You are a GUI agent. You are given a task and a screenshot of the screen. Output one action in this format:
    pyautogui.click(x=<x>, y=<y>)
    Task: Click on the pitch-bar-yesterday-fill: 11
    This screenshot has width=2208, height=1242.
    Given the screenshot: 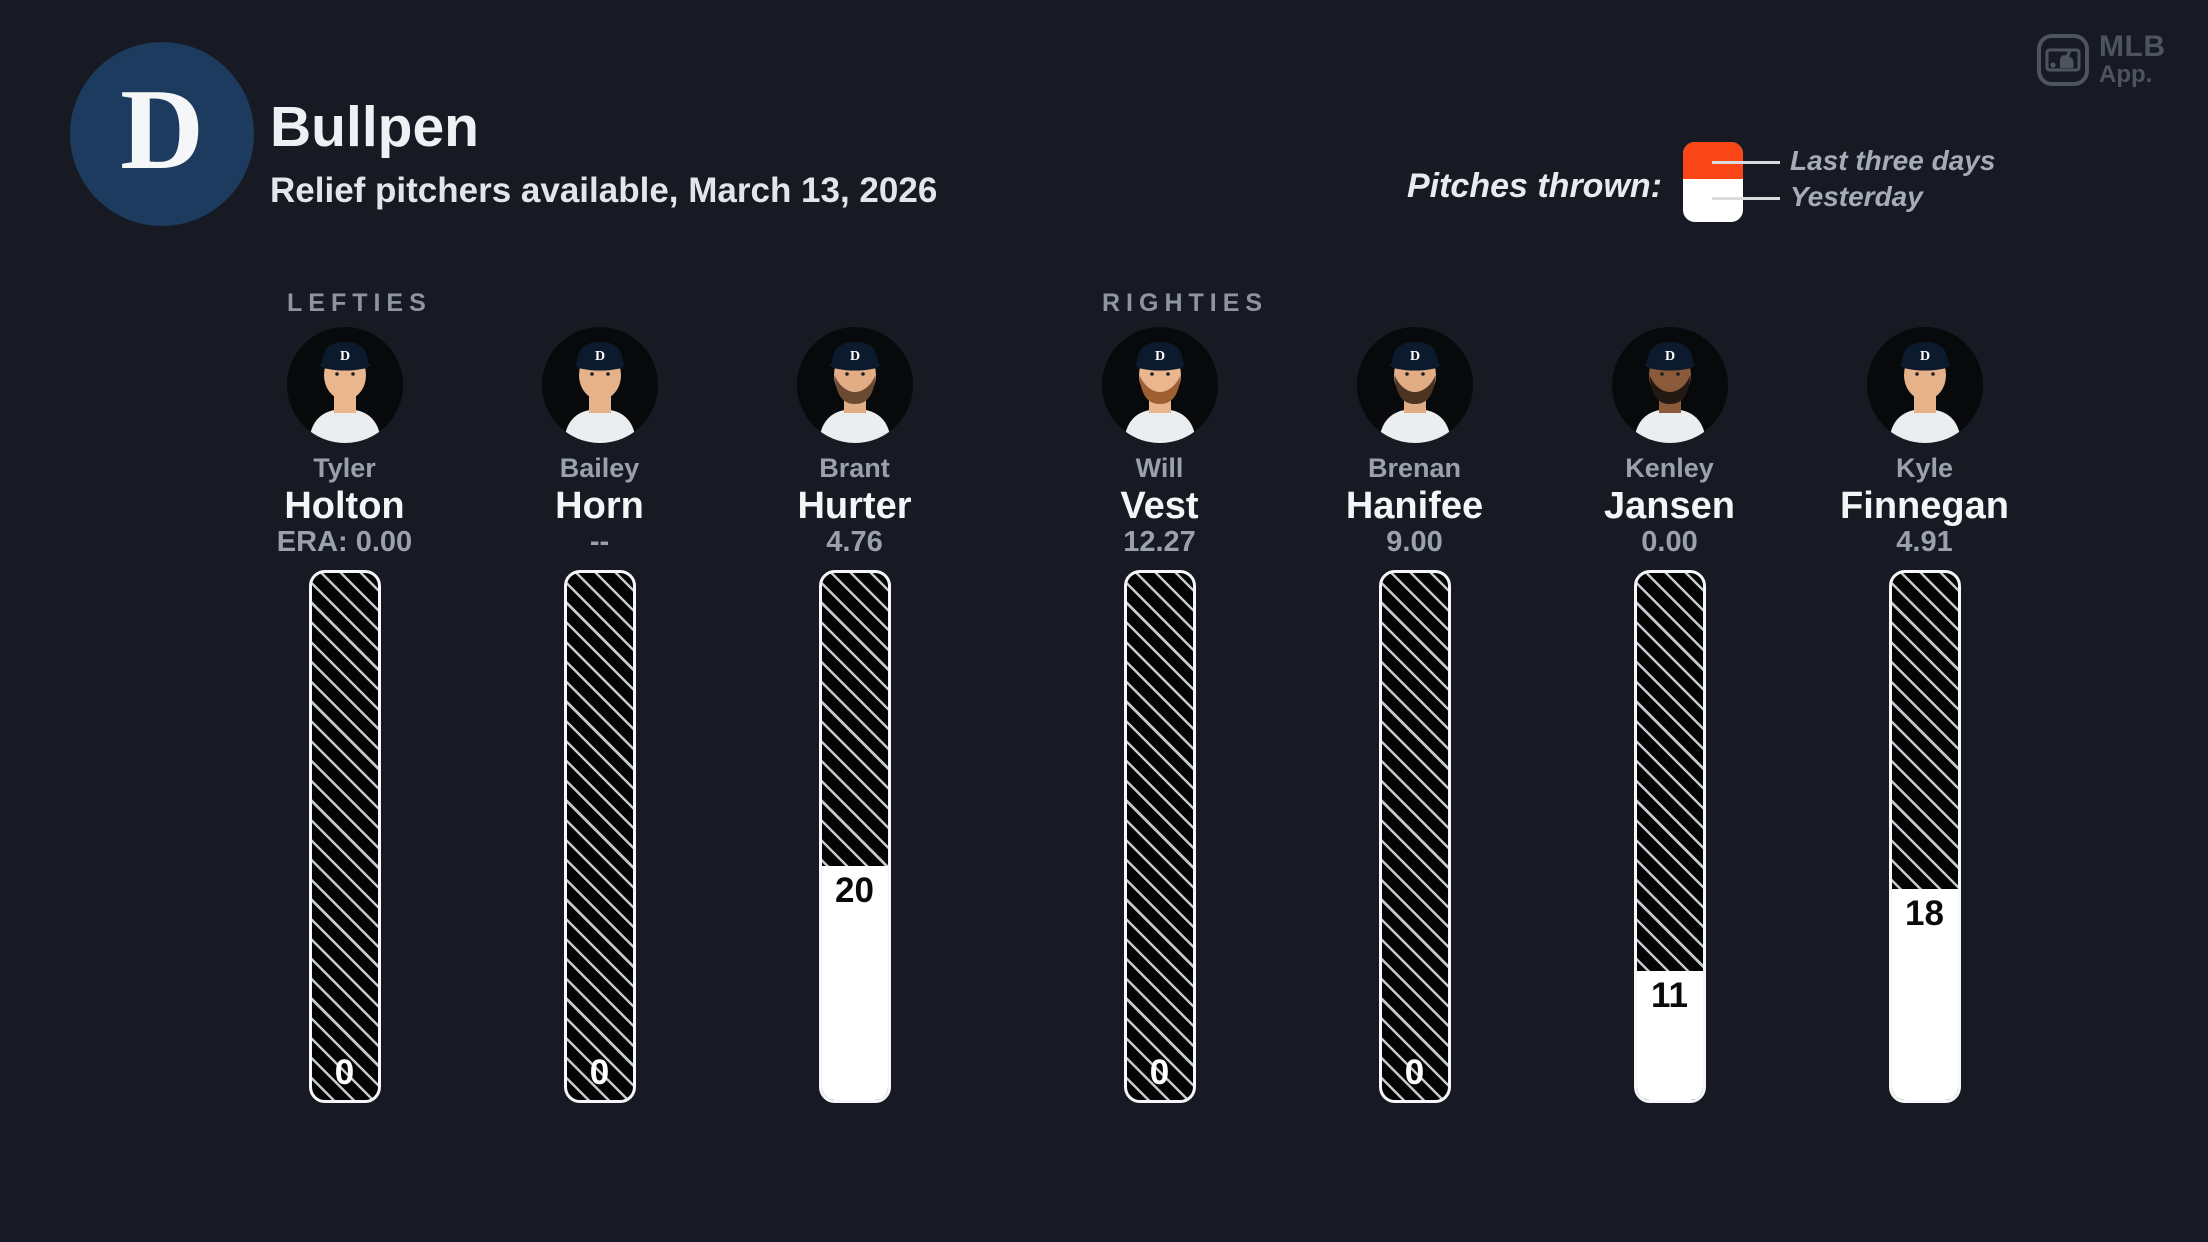 What is the action you would take?
    pyautogui.click(x=1669, y=1035)
    